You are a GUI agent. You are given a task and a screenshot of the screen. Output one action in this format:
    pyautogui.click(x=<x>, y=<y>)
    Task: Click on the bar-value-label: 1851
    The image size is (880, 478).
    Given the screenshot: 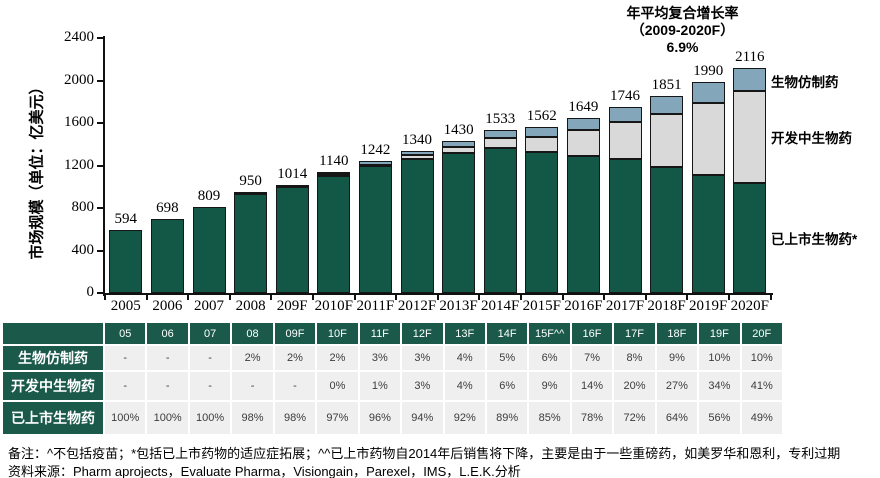 What is the action you would take?
    pyautogui.click(x=666, y=85)
    